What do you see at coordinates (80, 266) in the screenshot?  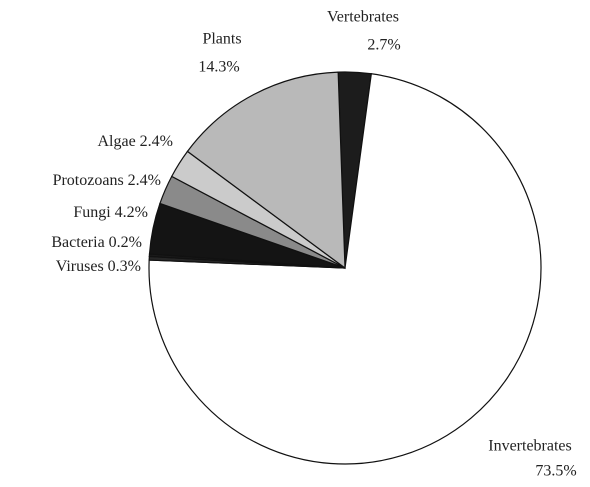 I see `category-name: Viruses` at bounding box center [80, 266].